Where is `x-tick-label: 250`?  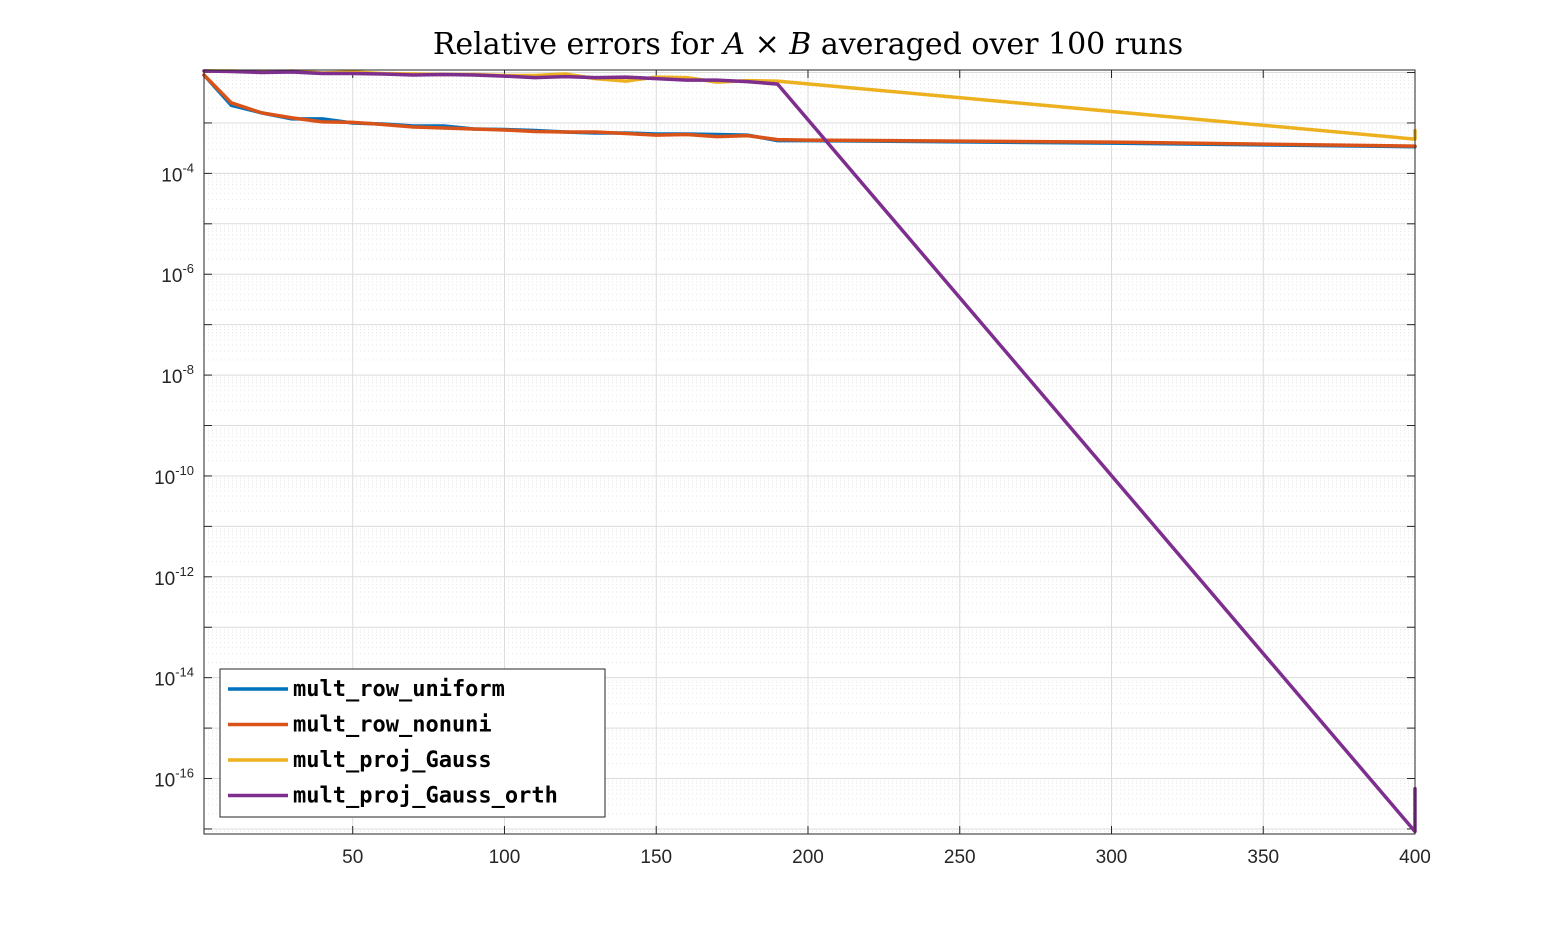 x-tick-label: 250 is located at coordinates (960, 857).